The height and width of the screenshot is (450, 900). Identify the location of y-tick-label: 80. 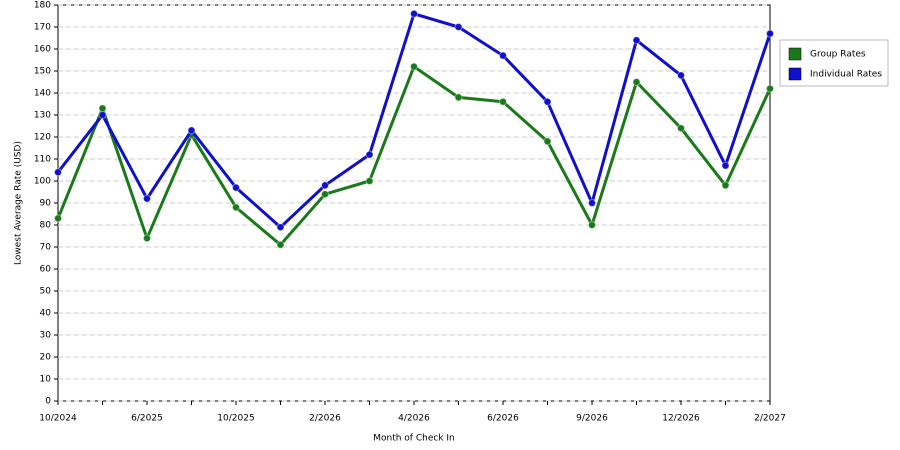
(46, 226).